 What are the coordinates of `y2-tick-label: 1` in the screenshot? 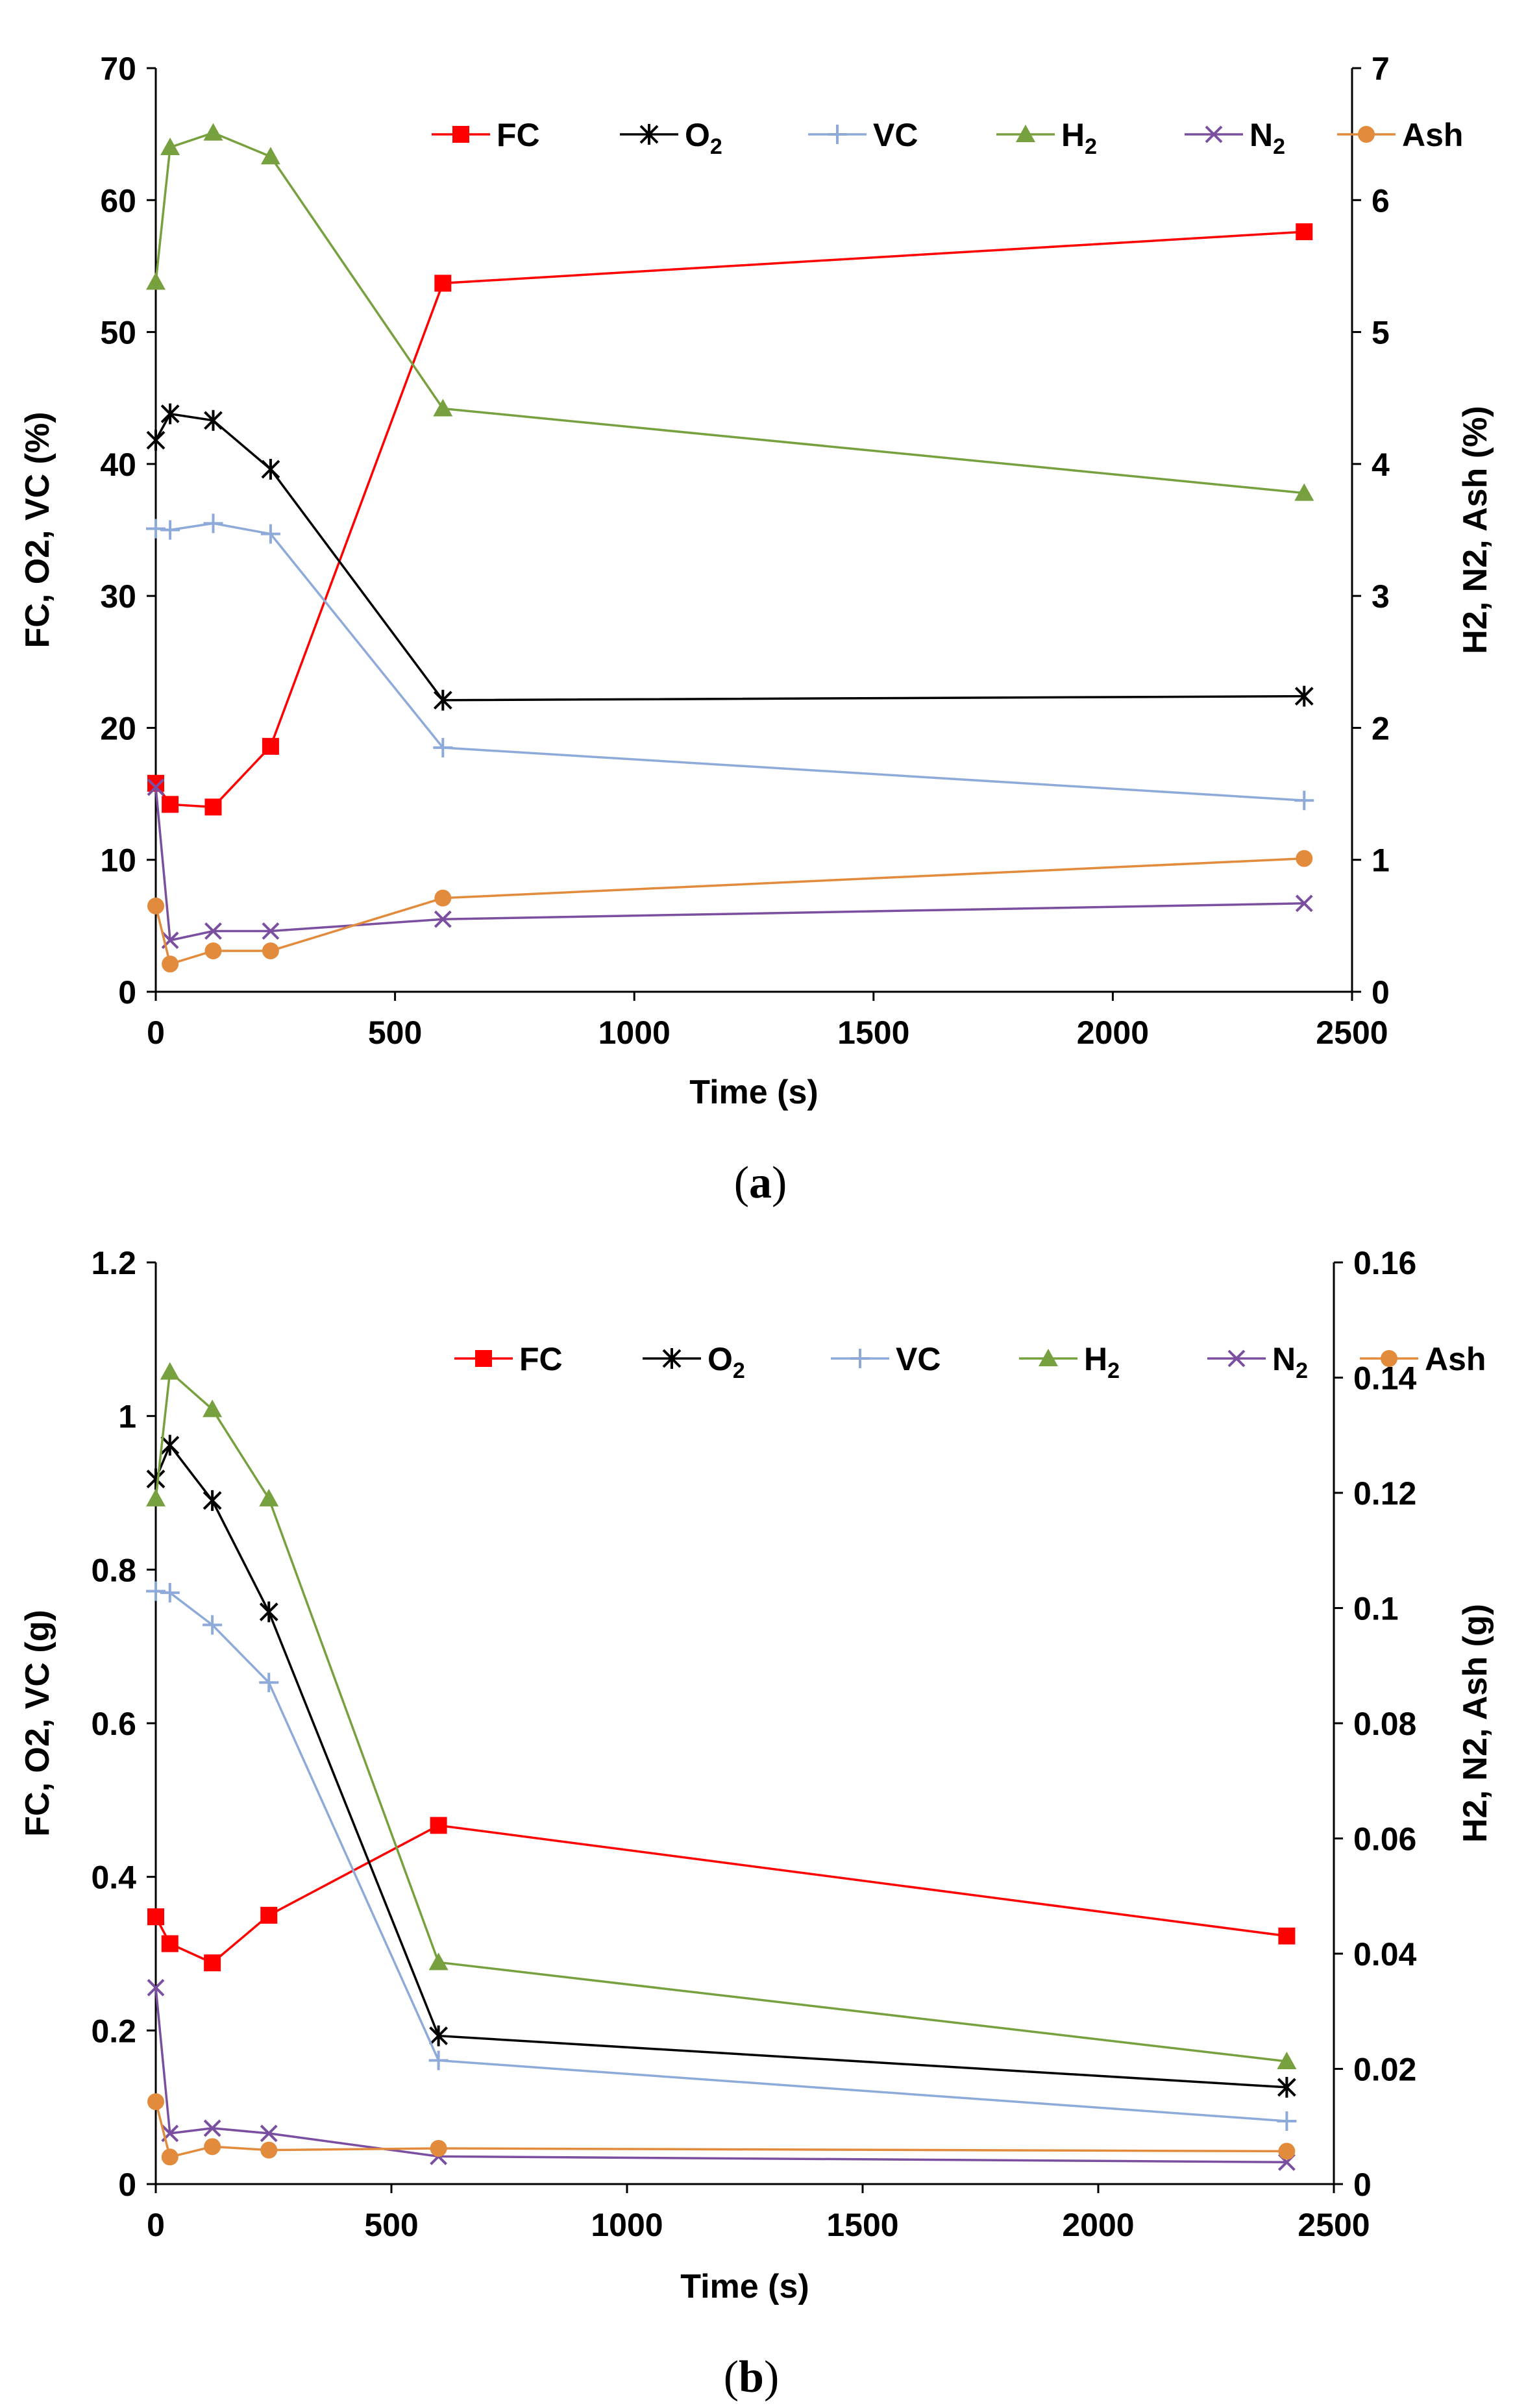 It's located at (1381, 860).